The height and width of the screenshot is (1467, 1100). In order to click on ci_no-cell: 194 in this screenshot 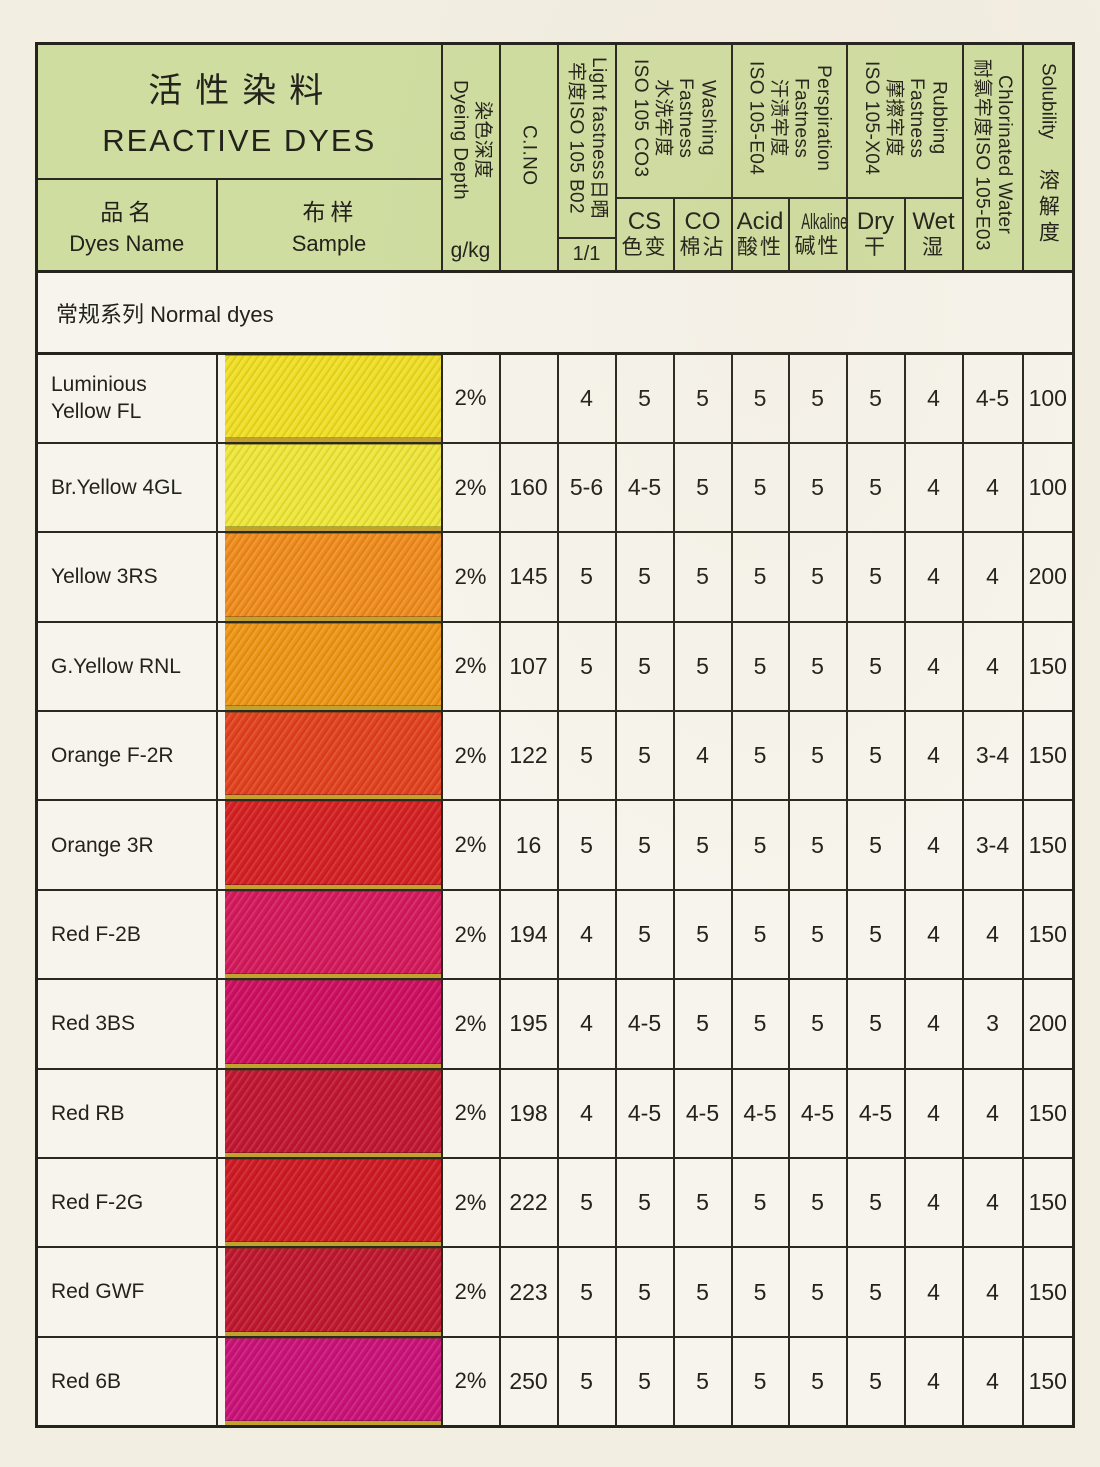, I will do `click(528, 934)`.